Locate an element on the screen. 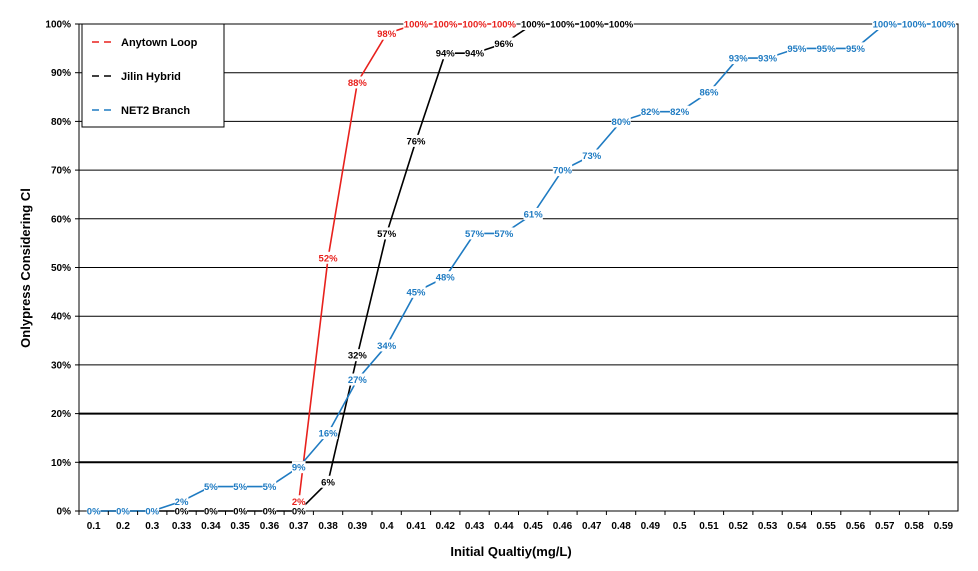 This screenshot has width=978, height=571. data-label: 94% is located at coordinates (474, 53).